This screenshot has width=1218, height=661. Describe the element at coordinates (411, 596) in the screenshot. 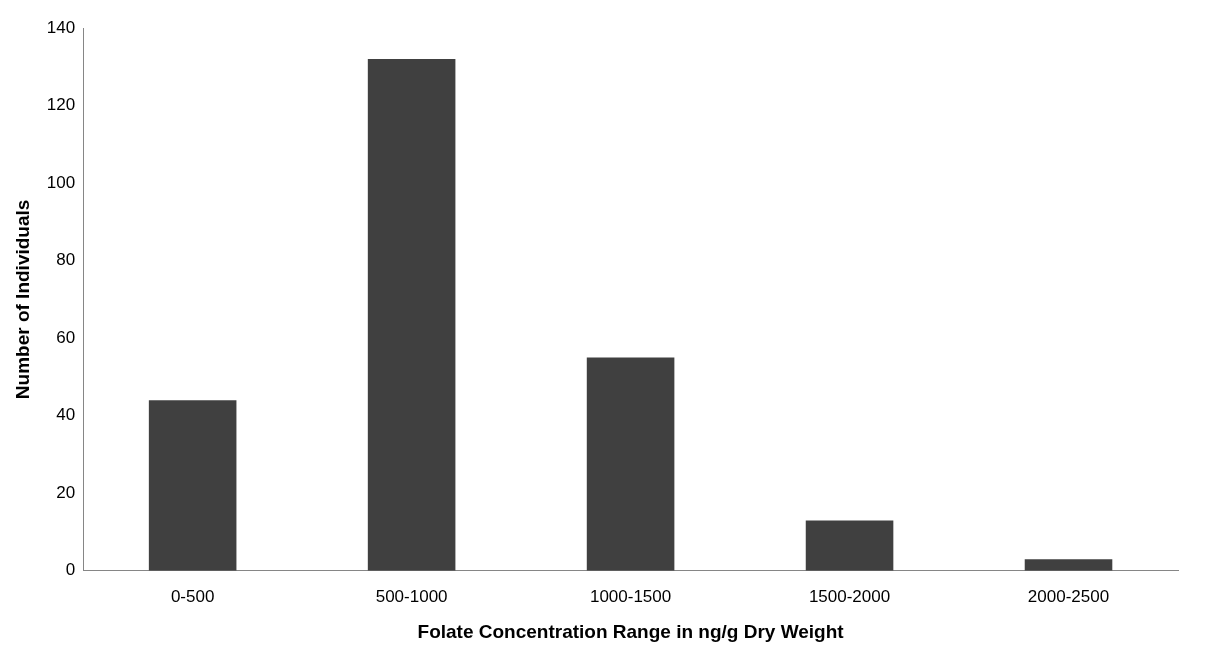

I see `x-tick-label: 500-1000` at that location.